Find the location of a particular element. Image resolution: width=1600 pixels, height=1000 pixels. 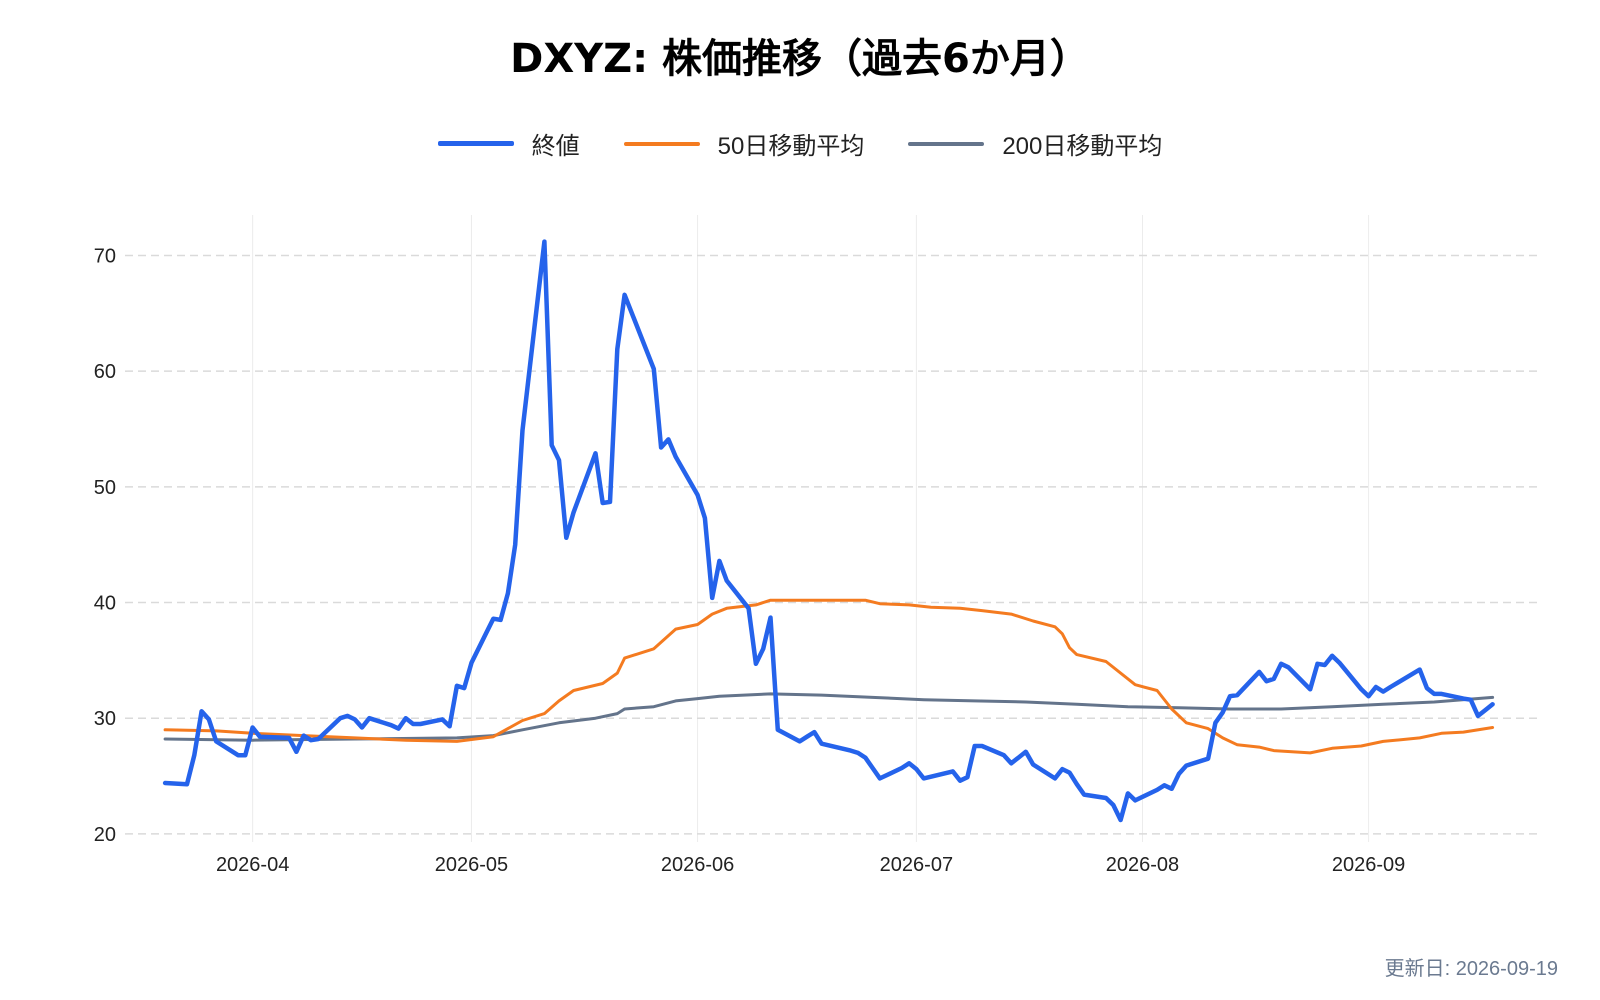

y-tick-label: 20 is located at coordinates (105, 835).